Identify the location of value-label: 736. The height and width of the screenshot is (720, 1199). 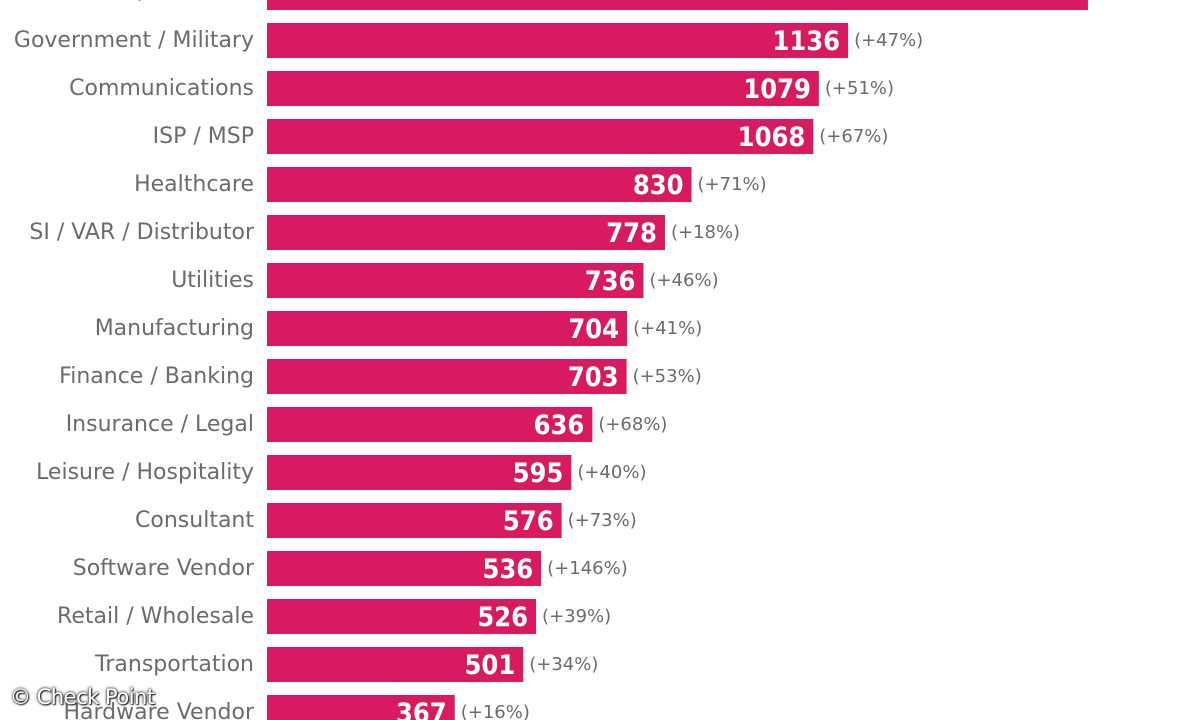
(610, 281).